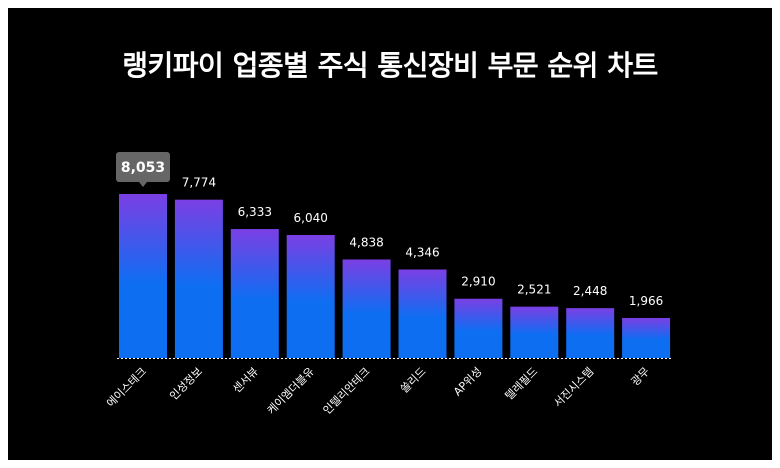 The width and height of the screenshot is (780, 468). I want to click on bar-텔레필드, so click(534, 332).